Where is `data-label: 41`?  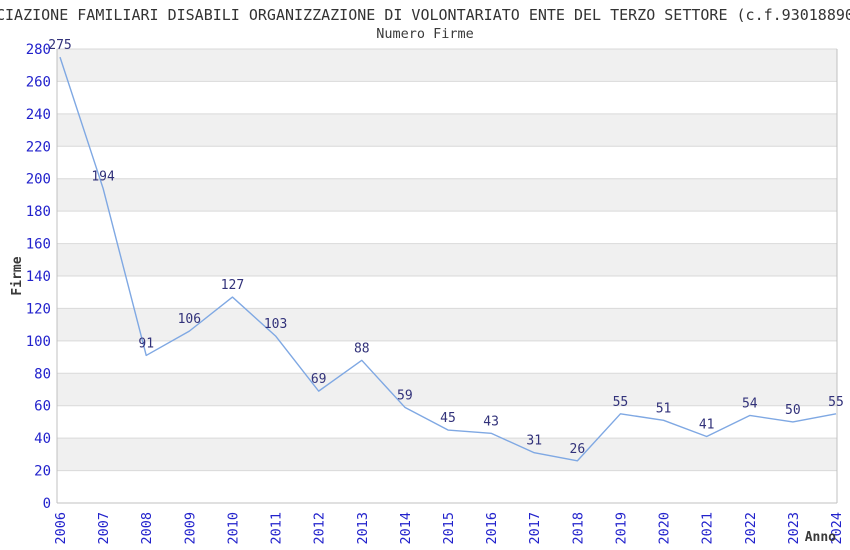 data-label: 41 is located at coordinates (707, 425).